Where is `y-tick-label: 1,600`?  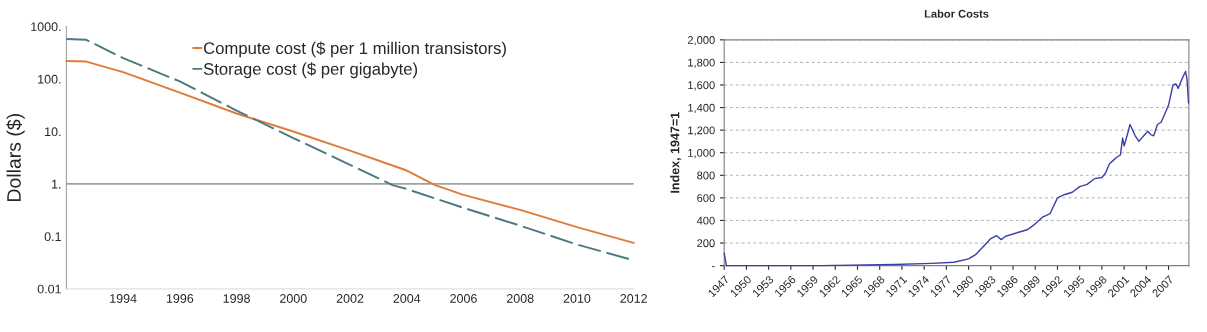
y-tick-label: 1,600 is located at coordinates (701, 86).